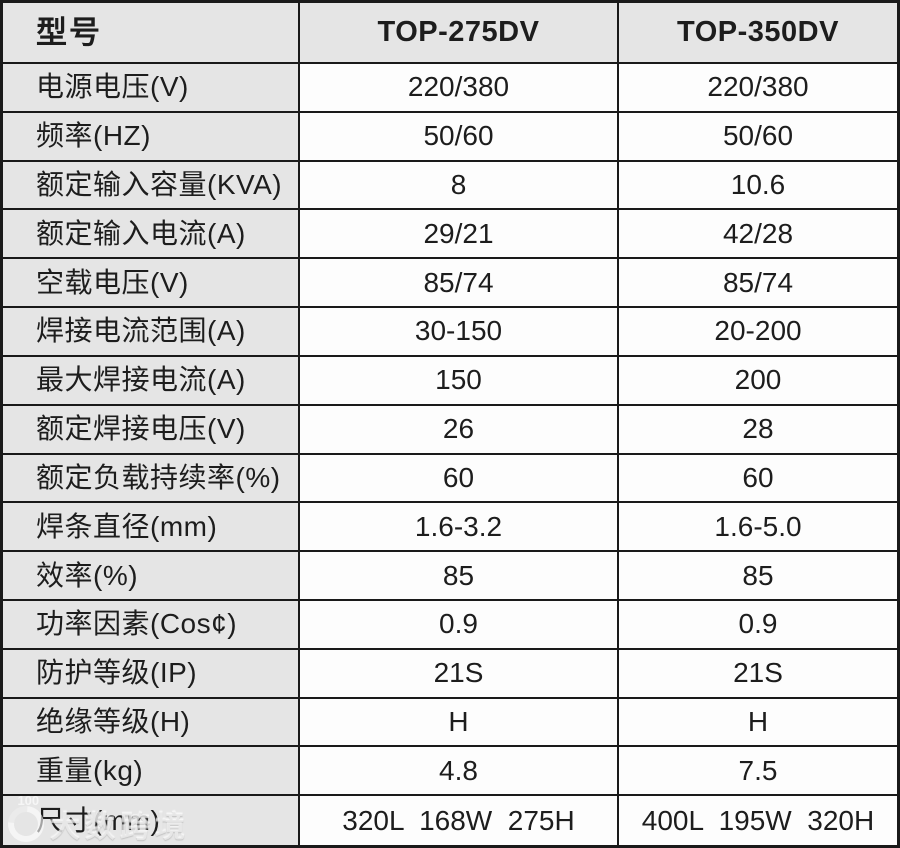  Describe the element at coordinates (151, 528) in the screenshot. I see `spec-label-electrode-diameter: 焊条直径(mm)` at that location.